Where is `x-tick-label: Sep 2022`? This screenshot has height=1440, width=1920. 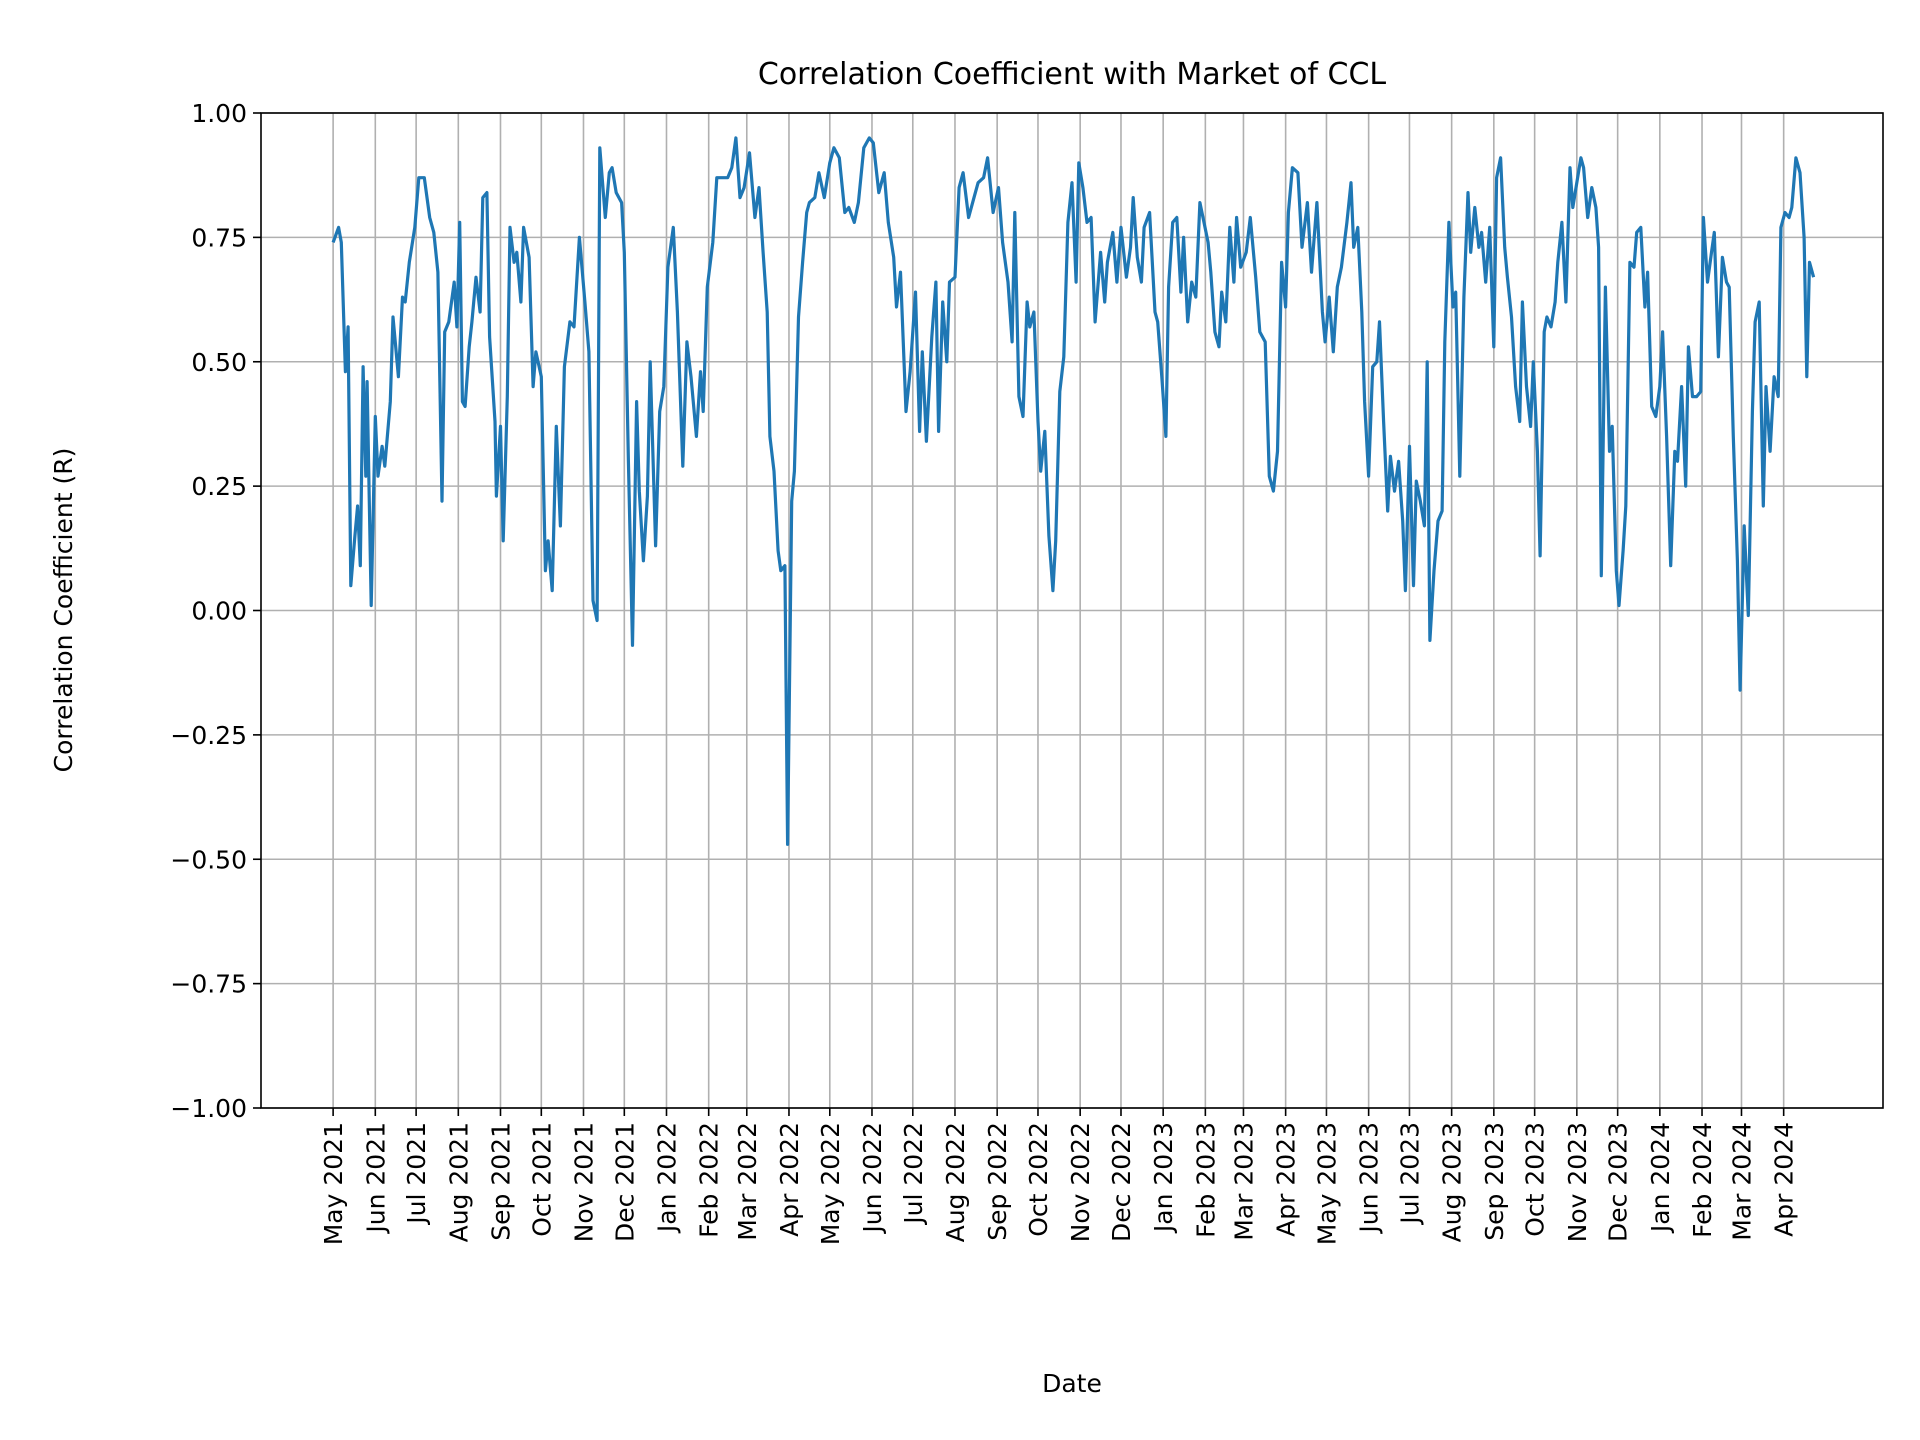 x-tick-label: Sep 2022 is located at coordinates (997, 1181).